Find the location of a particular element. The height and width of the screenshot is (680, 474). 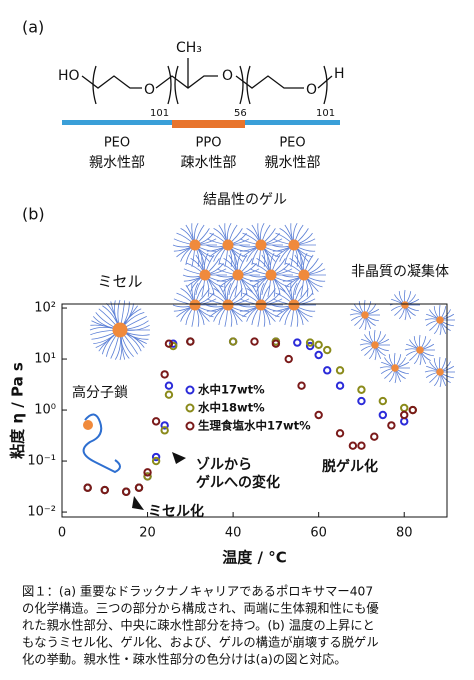

y-tick-label: 10⁻¹ is located at coordinates (41, 461).